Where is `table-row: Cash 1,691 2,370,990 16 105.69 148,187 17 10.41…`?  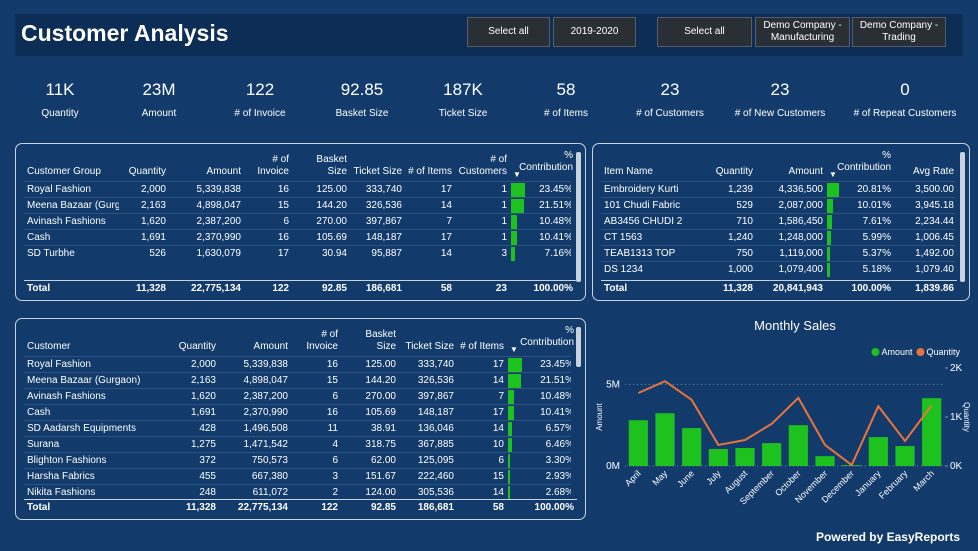
table-row: Cash 1,691 2,370,990 16 105.69 148,187 17 10.41… is located at coordinates (297, 412).